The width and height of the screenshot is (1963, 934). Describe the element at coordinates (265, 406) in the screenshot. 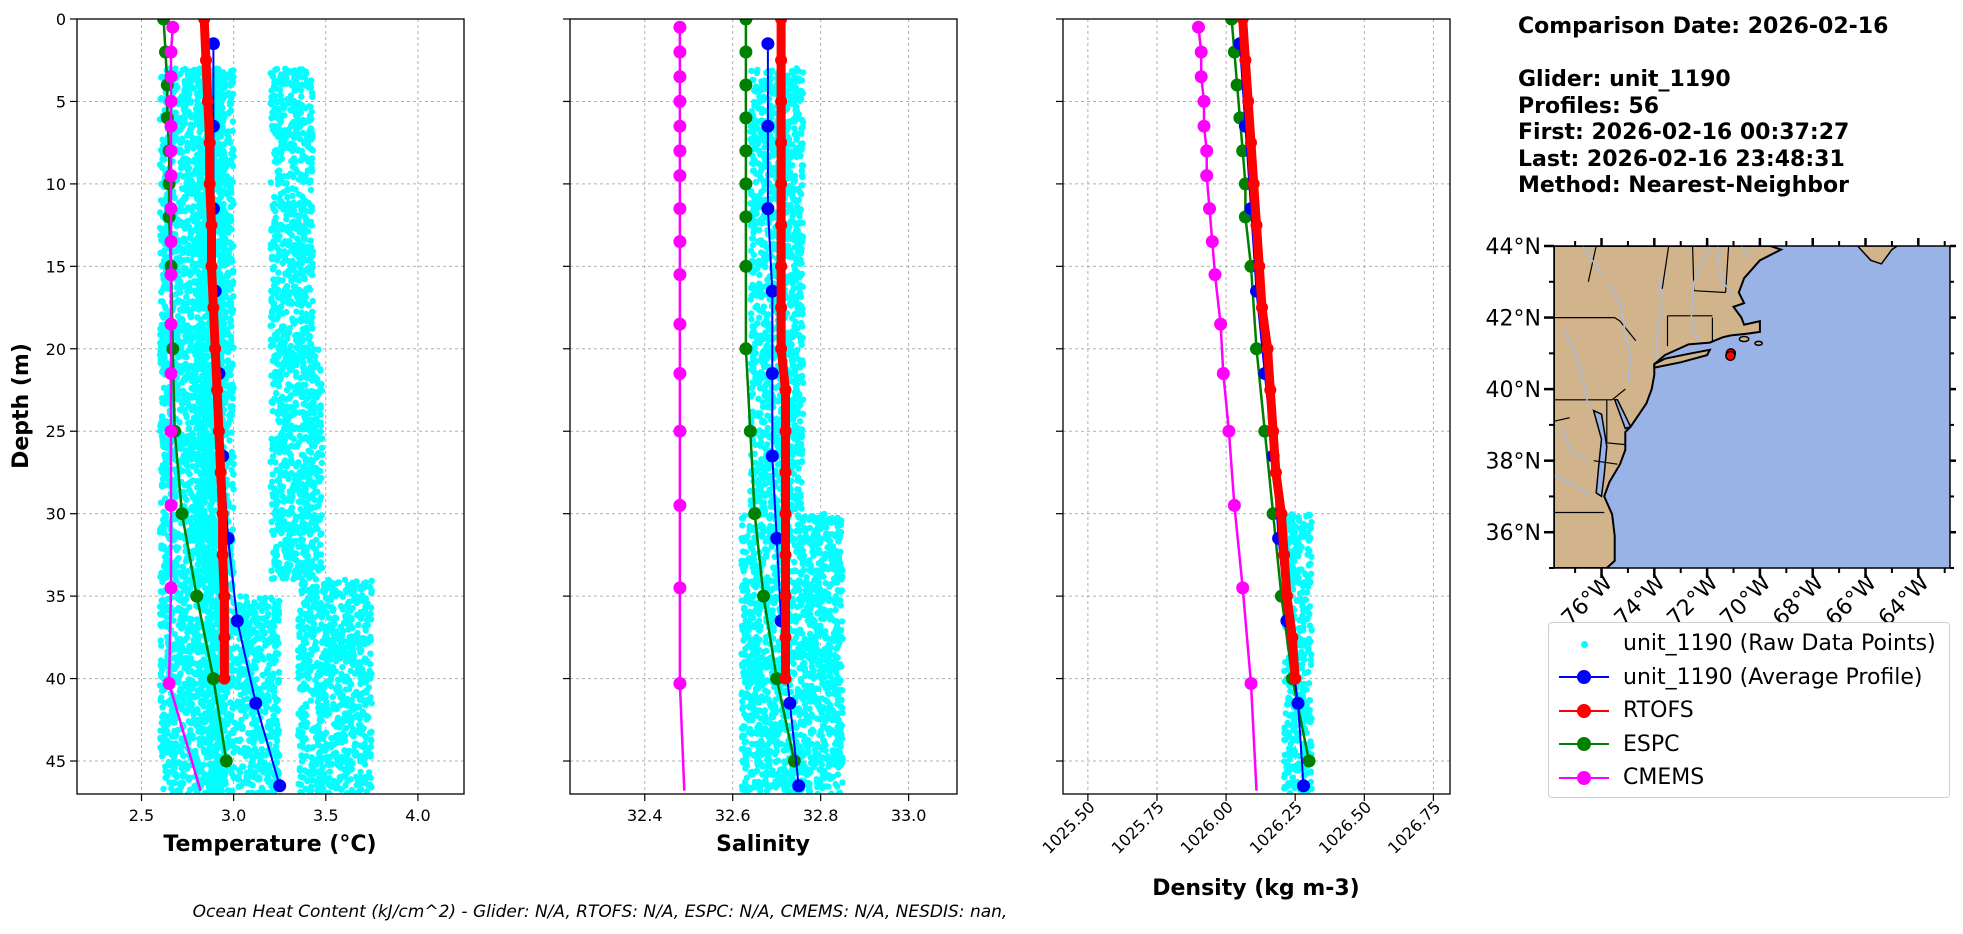

I see `plot-area` at that location.